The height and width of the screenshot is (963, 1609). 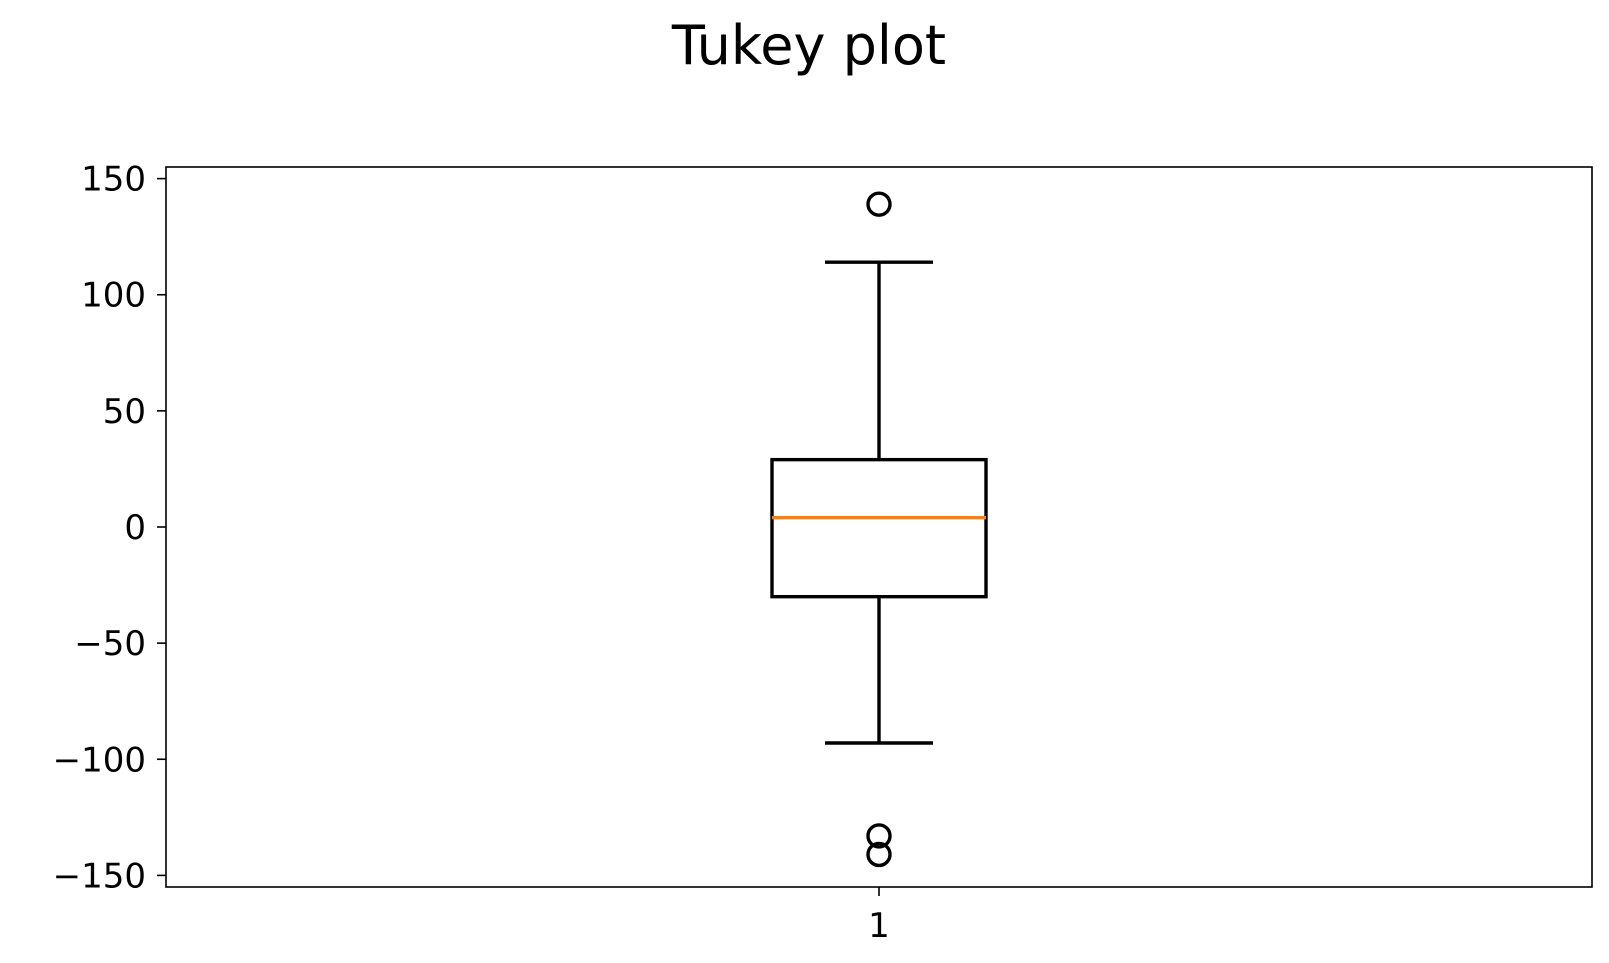 What do you see at coordinates (879, 528) in the screenshot?
I see `iqr-box` at bounding box center [879, 528].